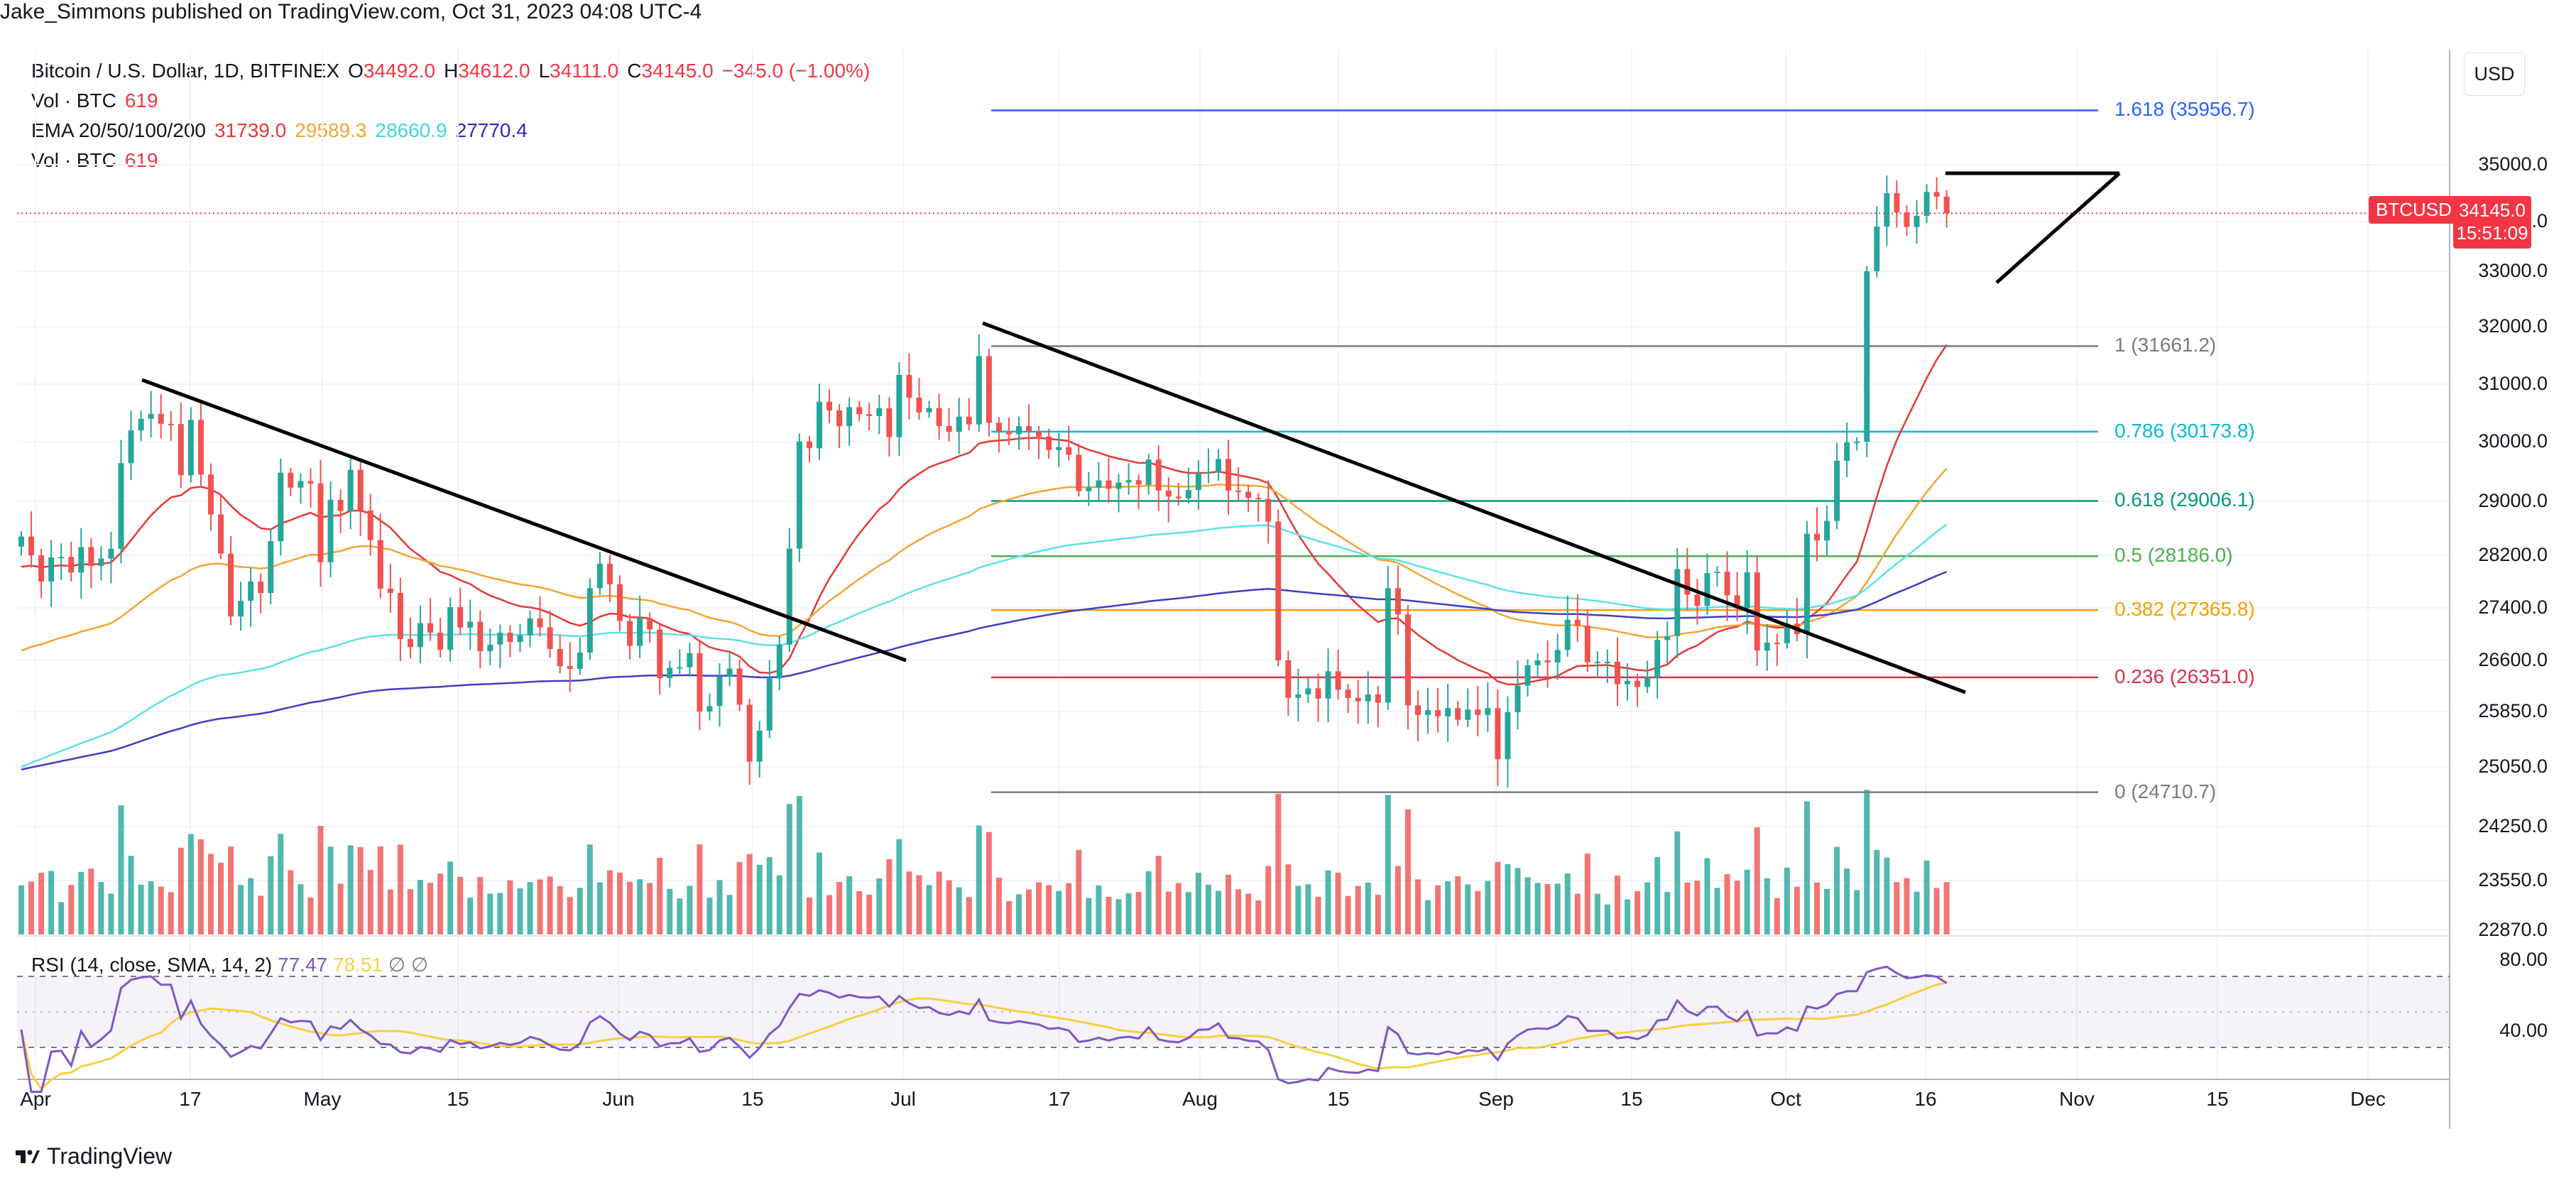  I want to click on ema-50-line, so click(984, 559).